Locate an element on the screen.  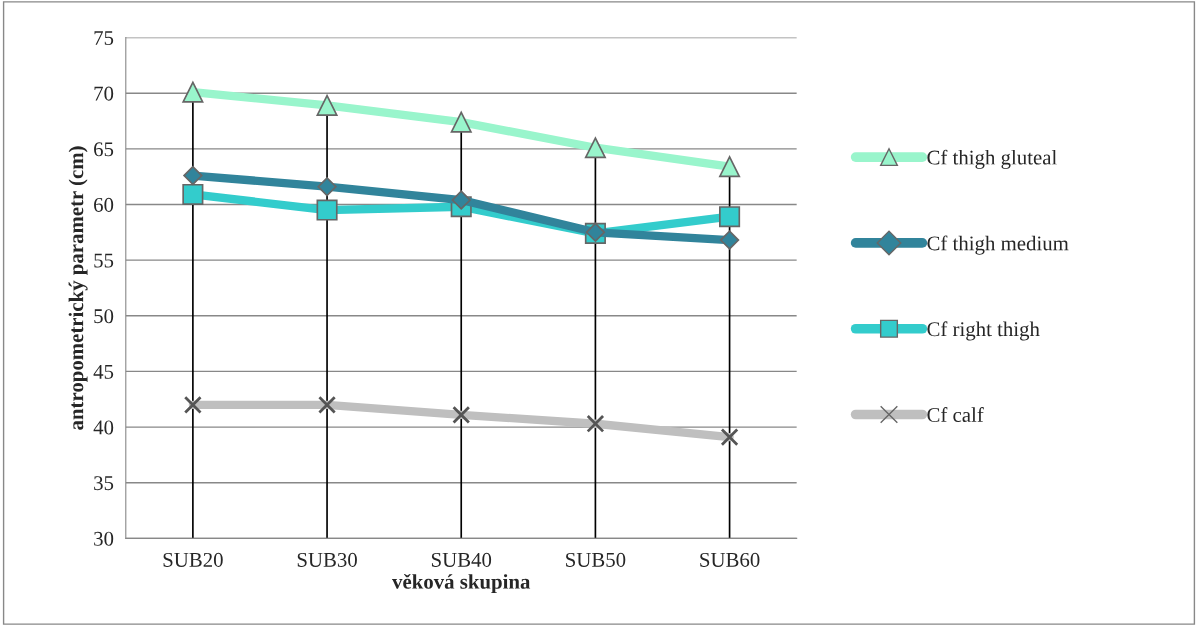
y-tick-label: 30 is located at coordinates (104, 538).